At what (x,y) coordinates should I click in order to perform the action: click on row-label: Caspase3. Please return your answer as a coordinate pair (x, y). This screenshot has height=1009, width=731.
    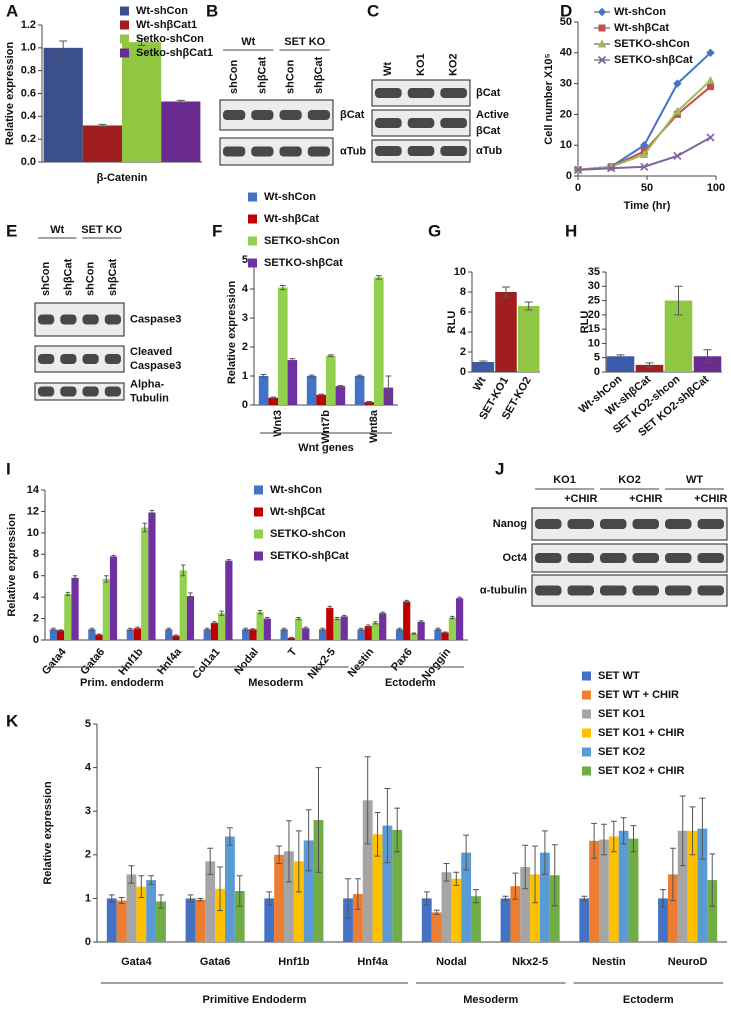
    Looking at the image, I should click on (155, 366).